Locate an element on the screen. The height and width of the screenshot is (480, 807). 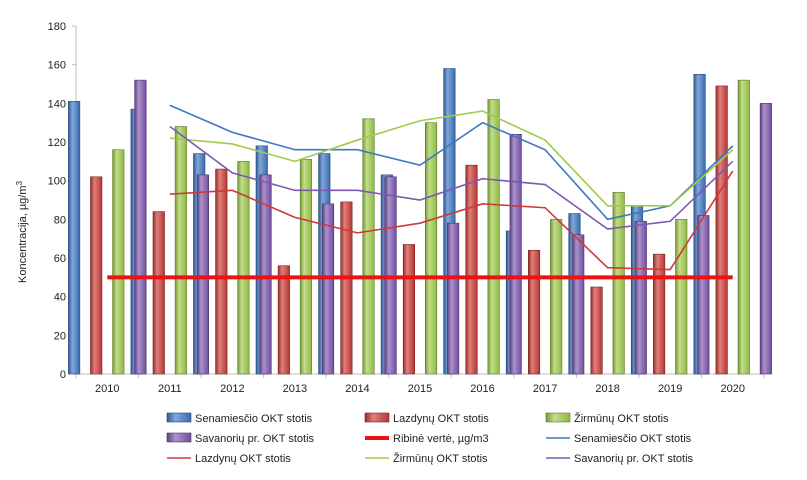
y-tick-label: 80 is located at coordinates (60, 220).